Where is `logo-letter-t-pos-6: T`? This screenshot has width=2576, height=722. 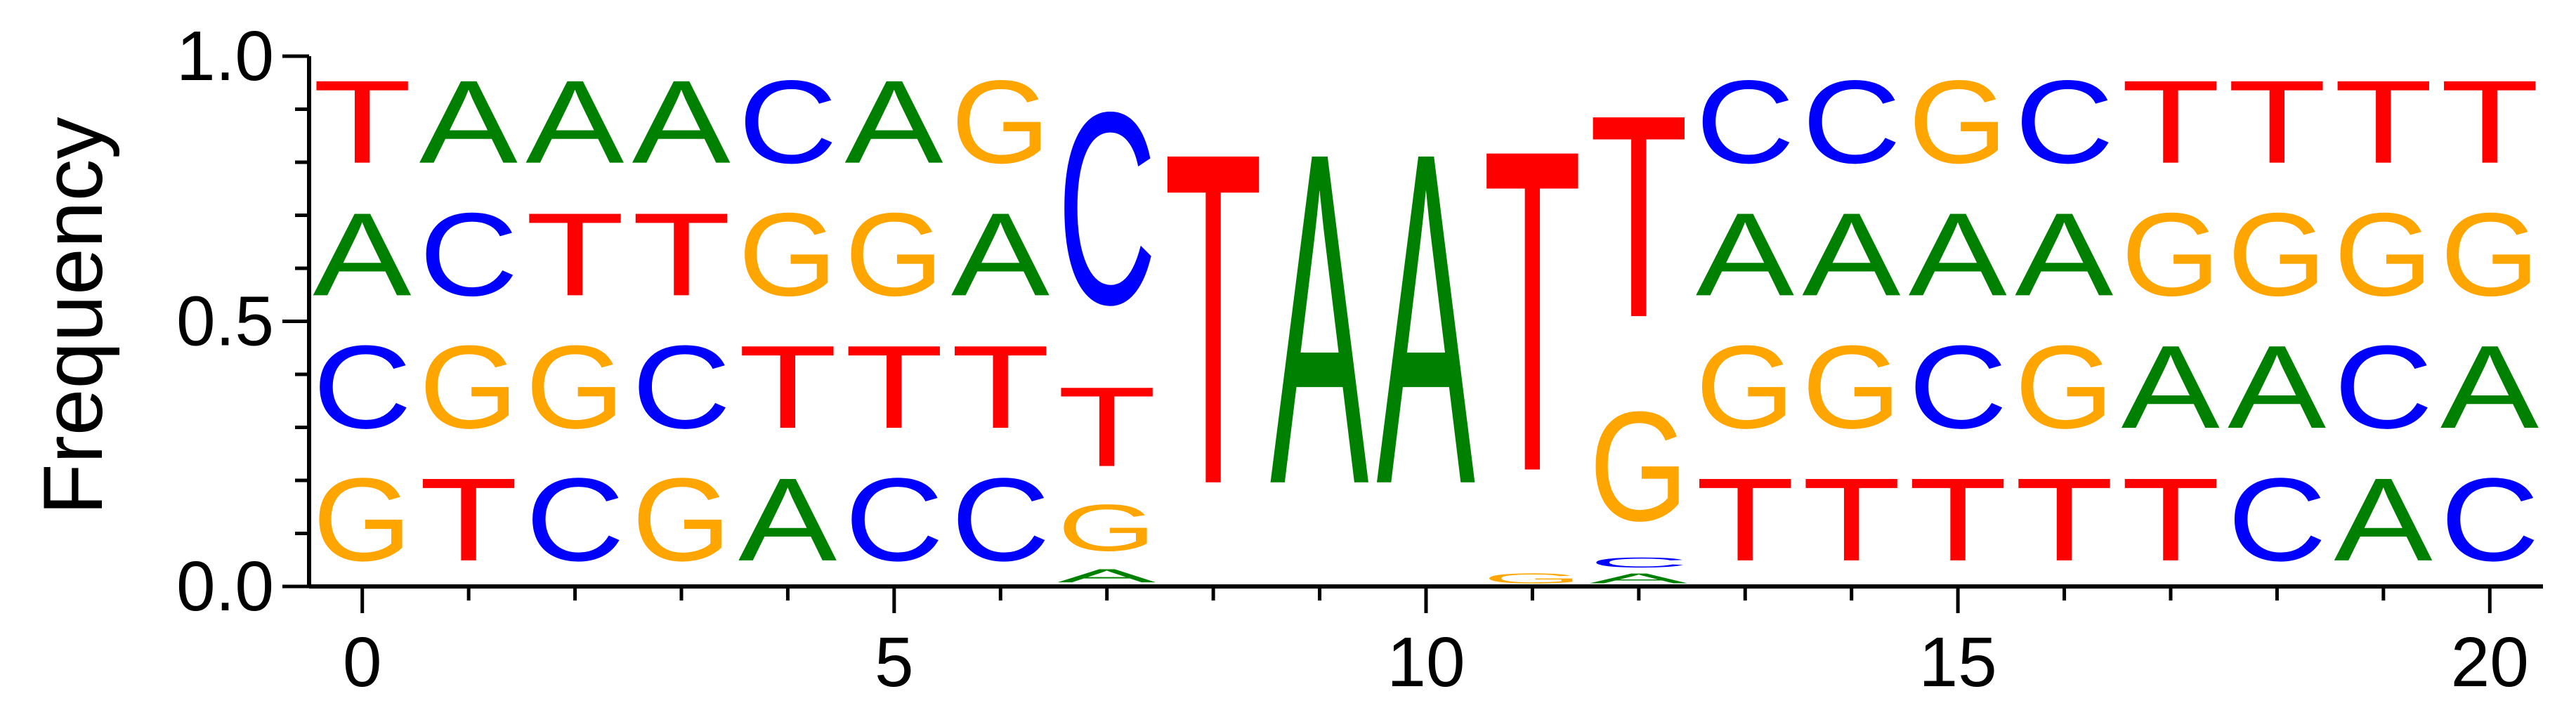
logo-letter-t-pos-6: T is located at coordinates (1000, 386).